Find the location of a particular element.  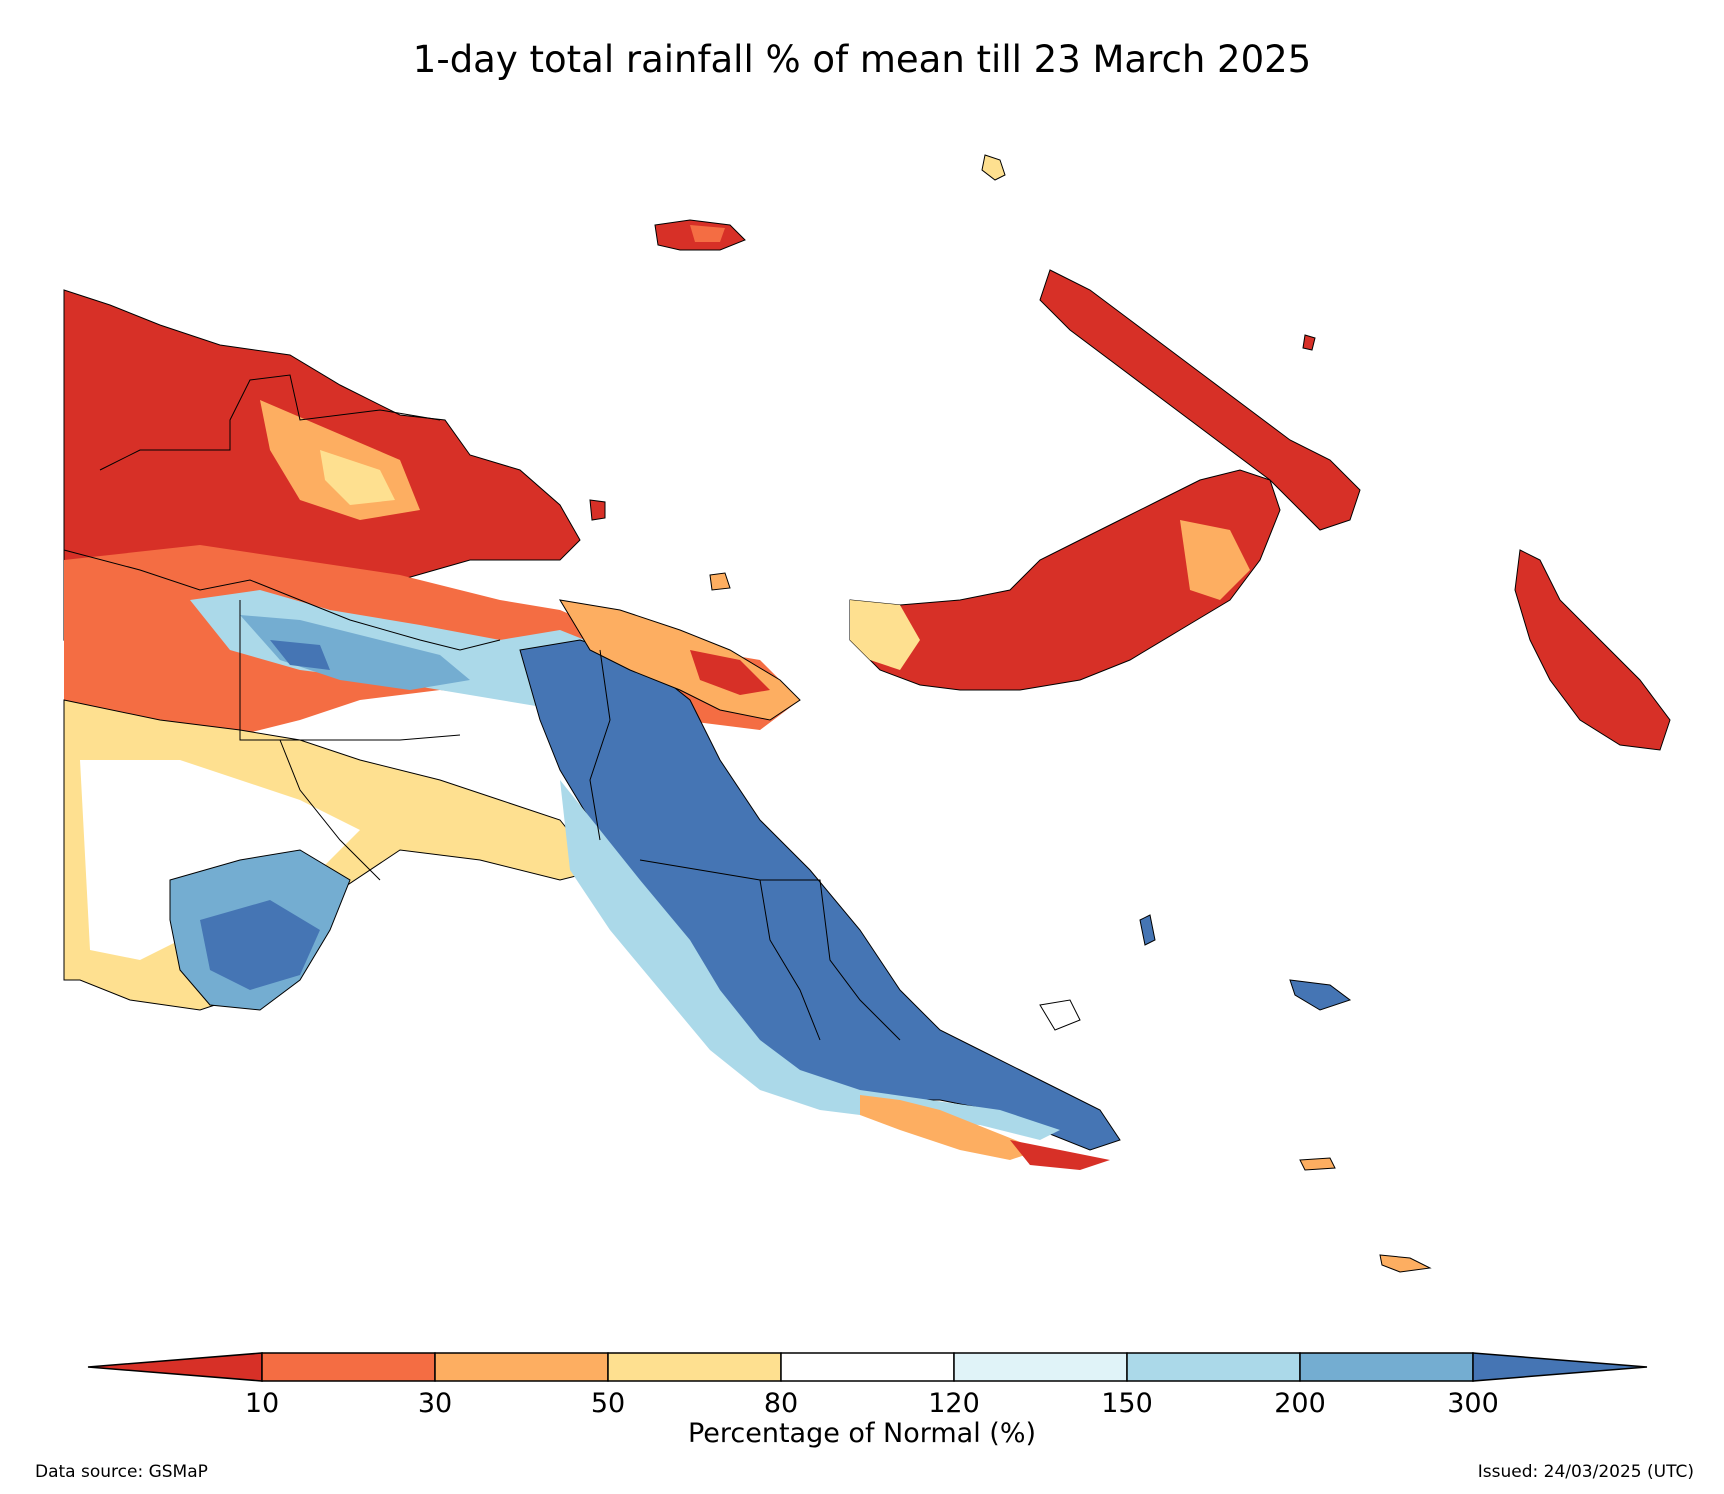

colorbar-title: Percentage of Normal (%) is located at coordinates (862, 1433).